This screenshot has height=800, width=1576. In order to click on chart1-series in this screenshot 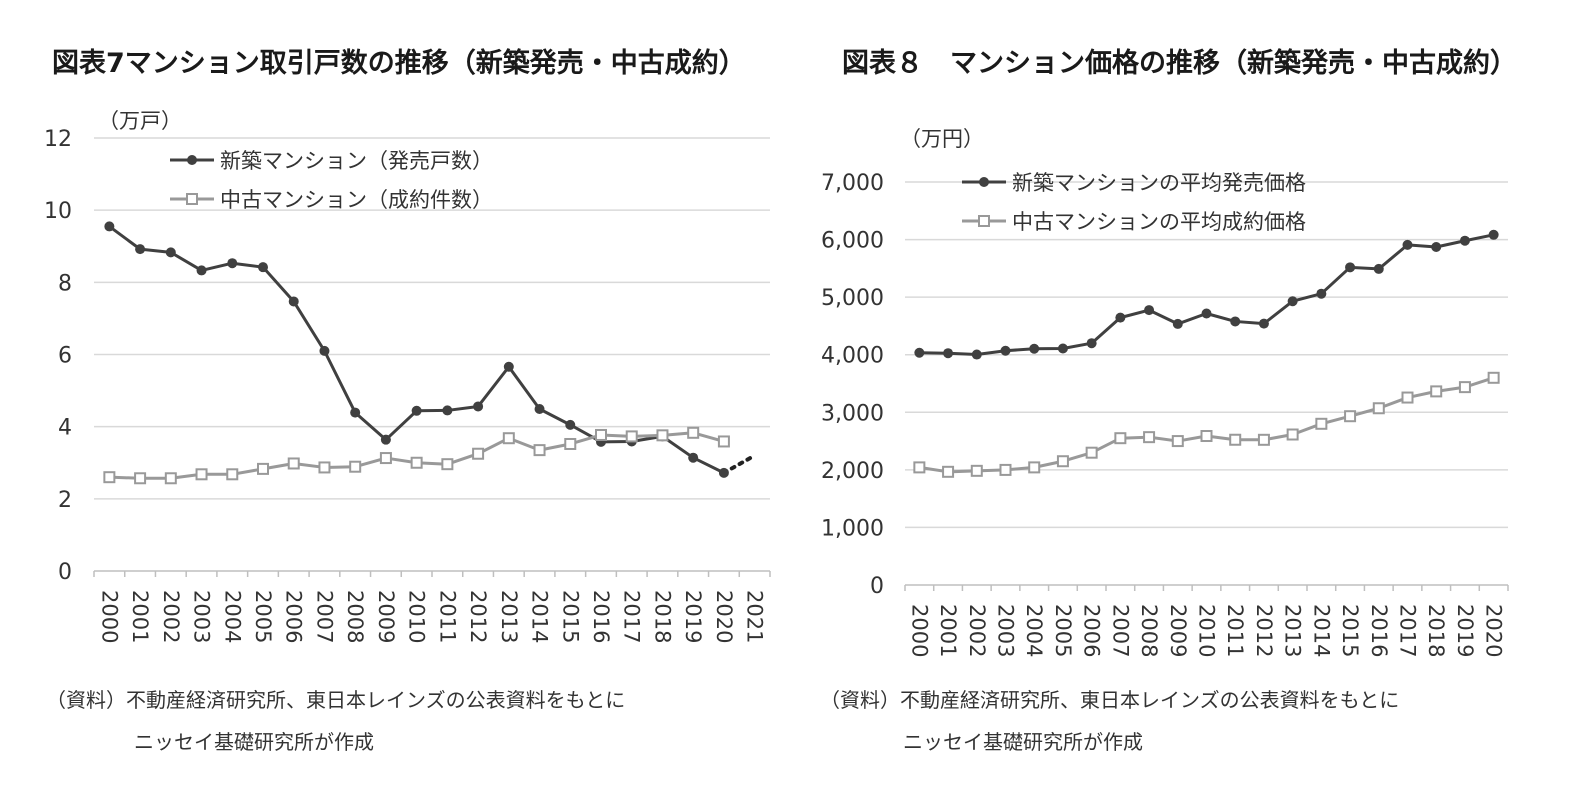, I will do `click(430, 353)`.